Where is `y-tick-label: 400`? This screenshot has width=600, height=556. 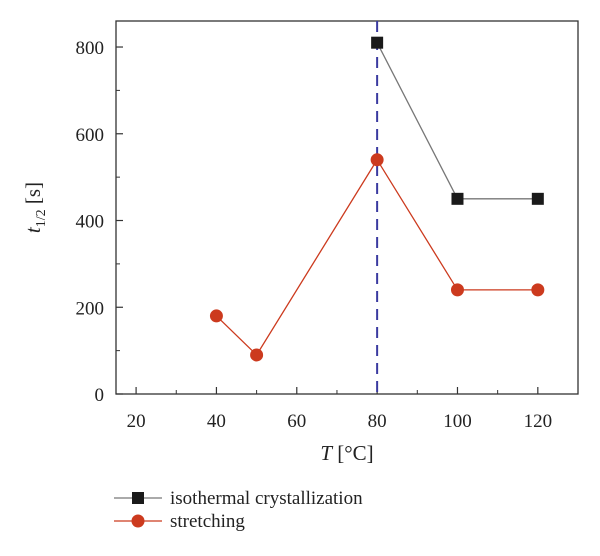
y-tick-label: 400 is located at coordinates (90, 222).